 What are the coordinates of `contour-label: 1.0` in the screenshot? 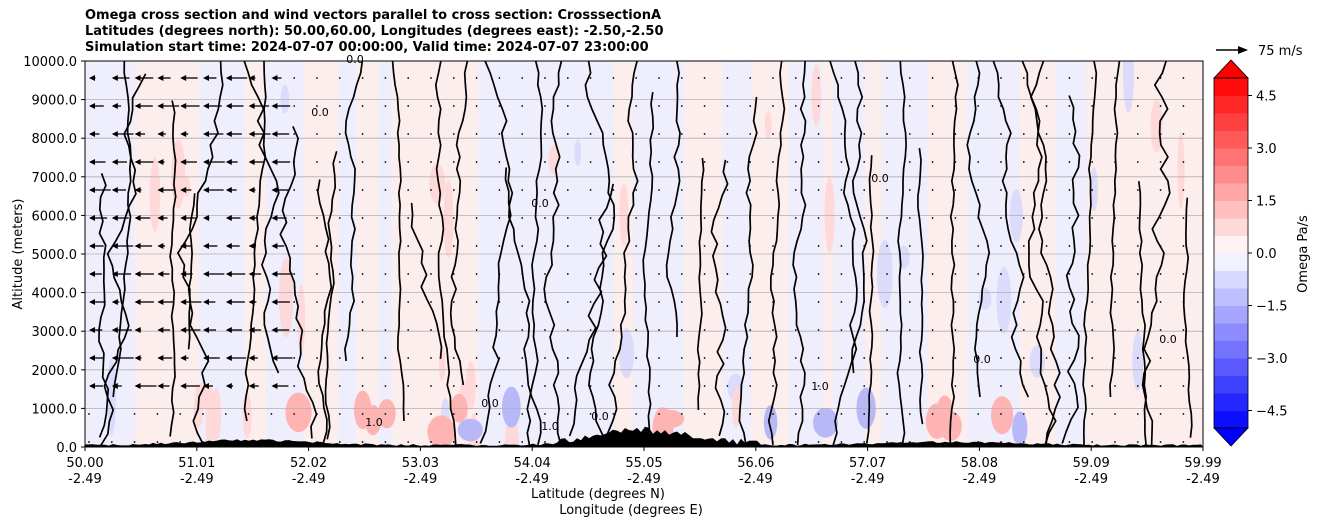 It's located at (550, 426).